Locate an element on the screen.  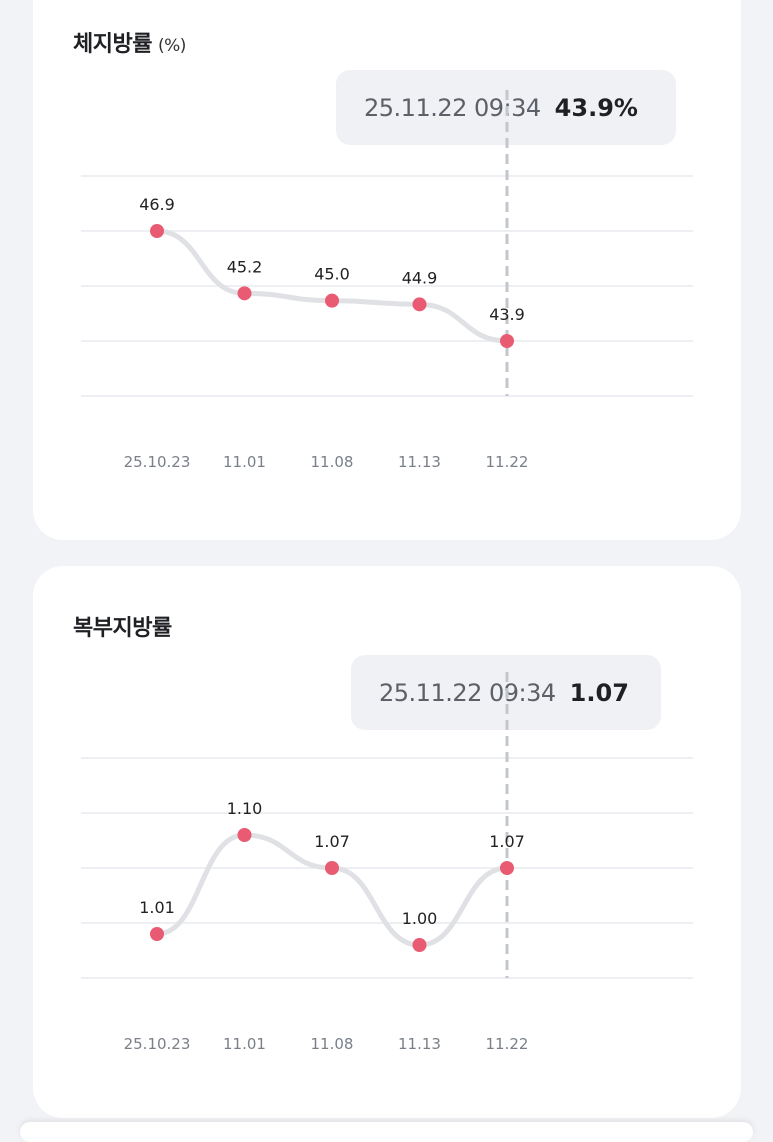
data-label: 45.0 is located at coordinates (332, 274).